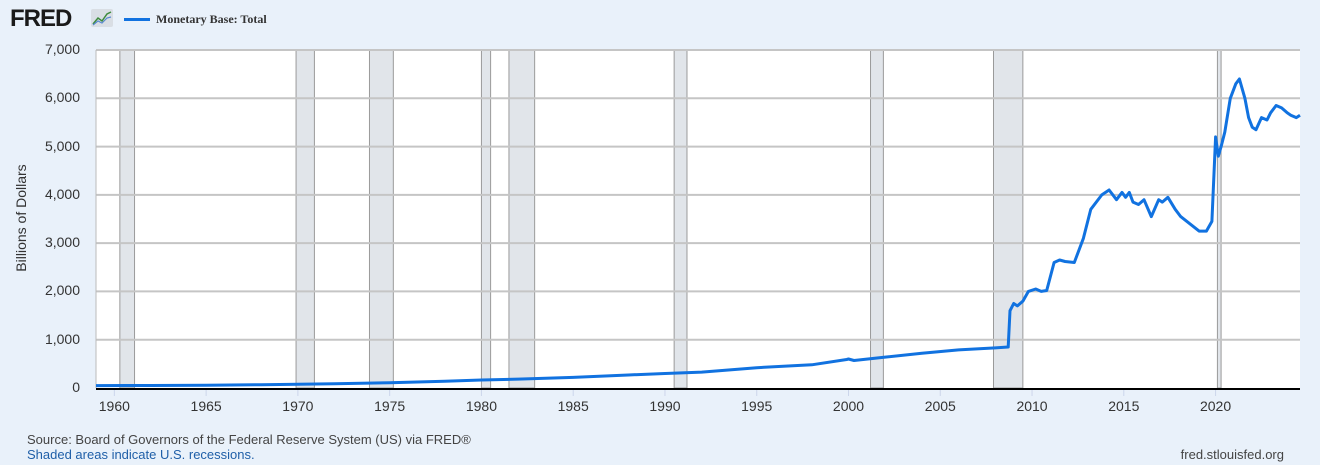 The height and width of the screenshot is (465, 1320). What do you see at coordinates (665, 406) in the screenshot?
I see `x-tick-label: 1990` at bounding box center [665, 406].